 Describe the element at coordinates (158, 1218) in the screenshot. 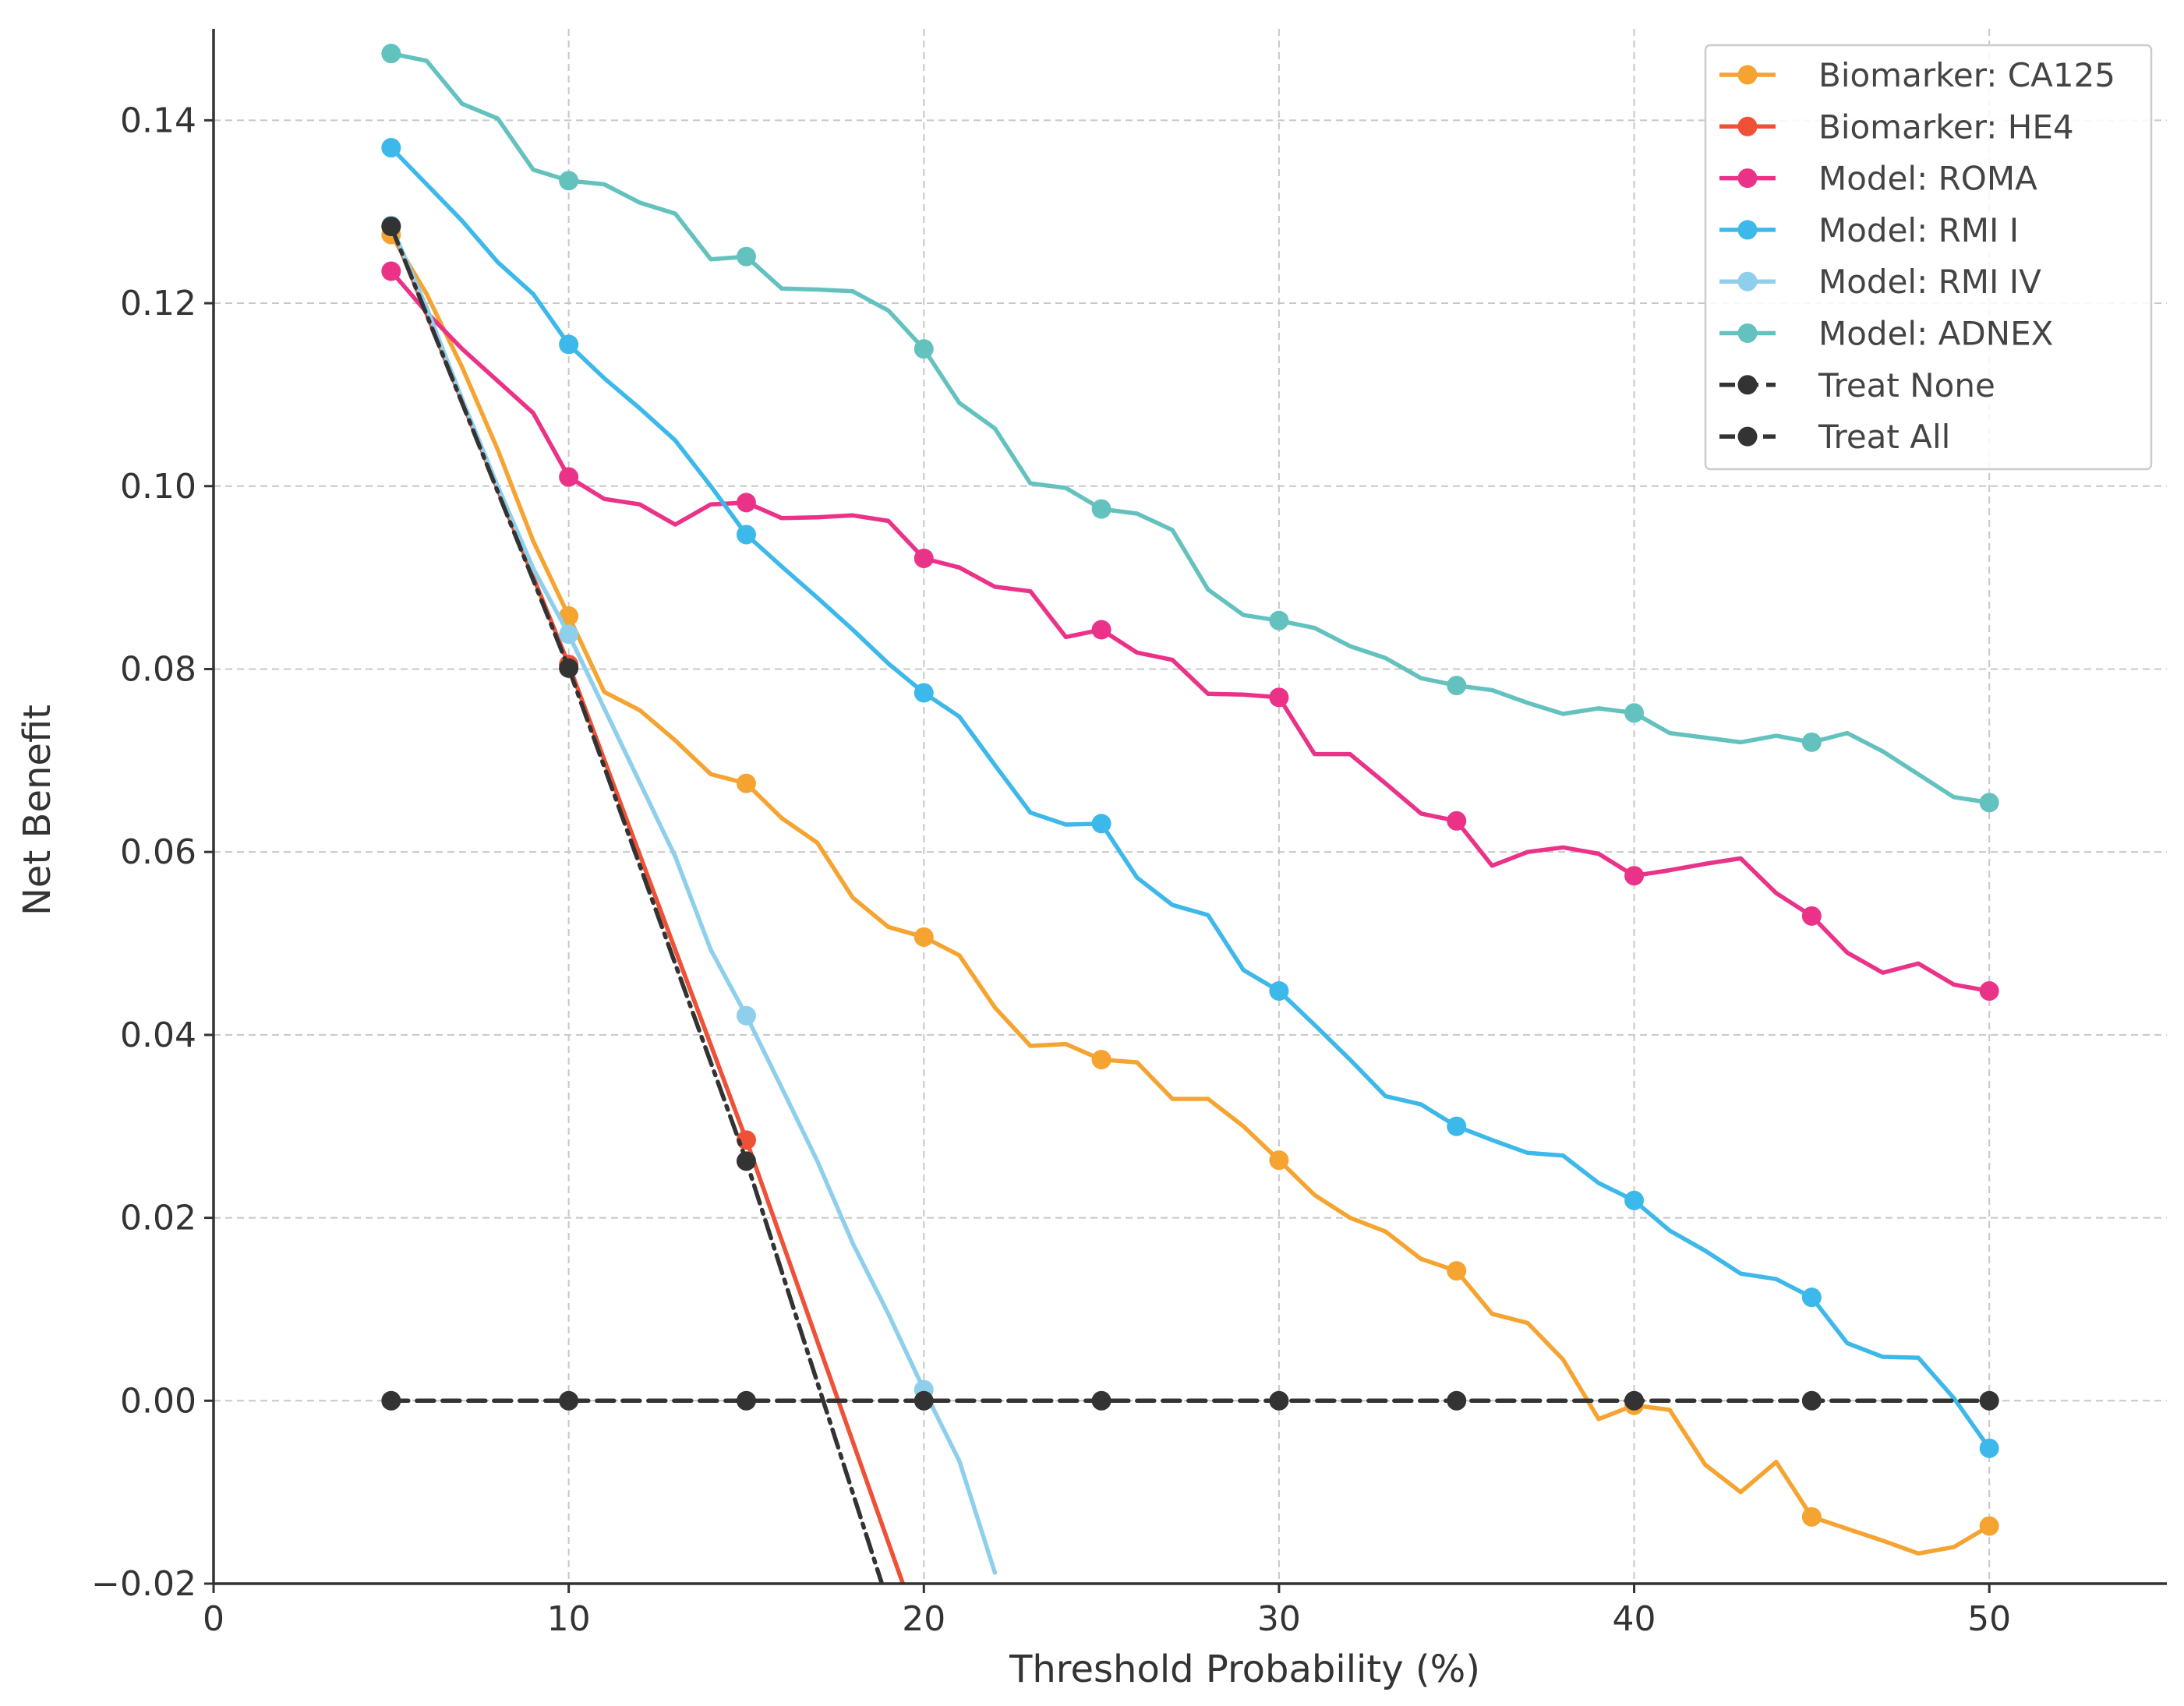

I see `y-tick-label: 0.02` at that location.